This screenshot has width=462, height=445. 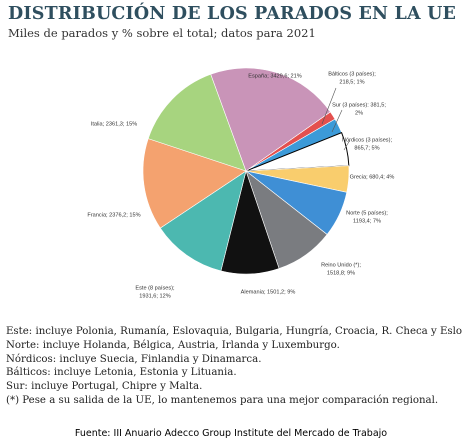 What do you see at coordinates (268, 292) in the screenshot?
I see `data-label: Alemania; 1501,2; 9%` at bounding box center [268, 292].